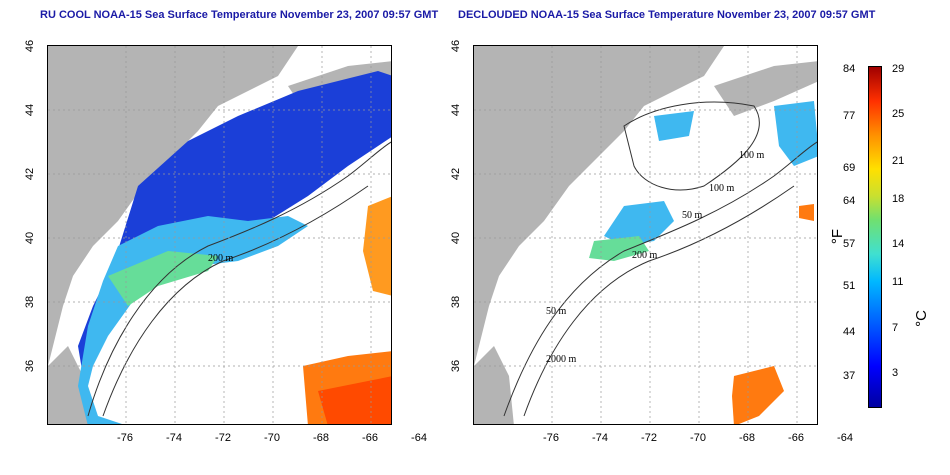  What do you see at coordinates (30, 46) in the screenshot?
I see `left-lat-46: 46` at bounding box center [30, 46].